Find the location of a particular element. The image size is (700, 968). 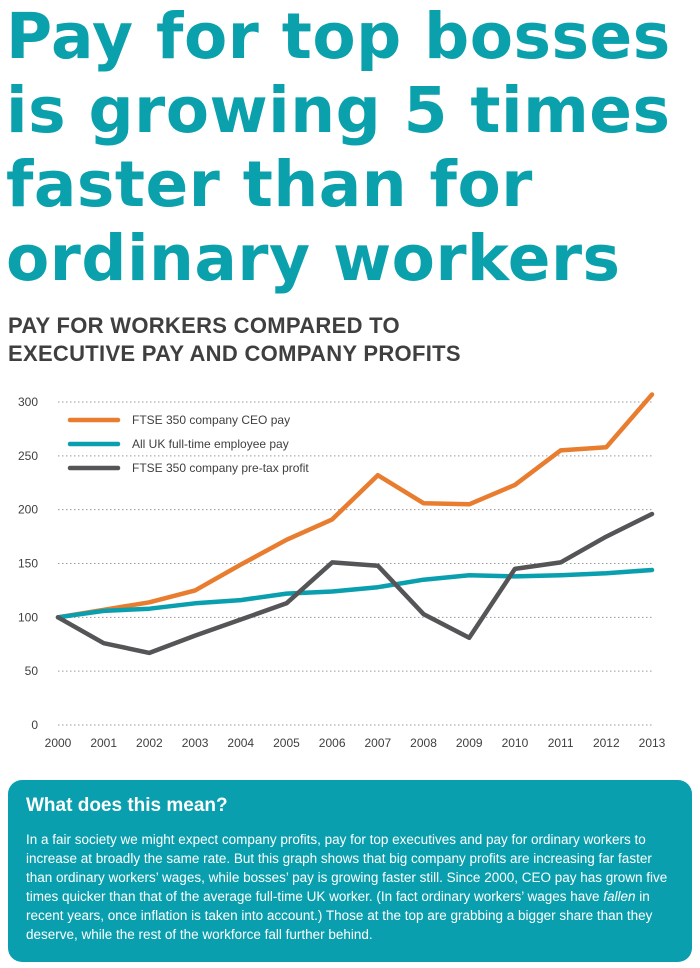

y-tick-label: 300 is located at coordinates (28, 402).